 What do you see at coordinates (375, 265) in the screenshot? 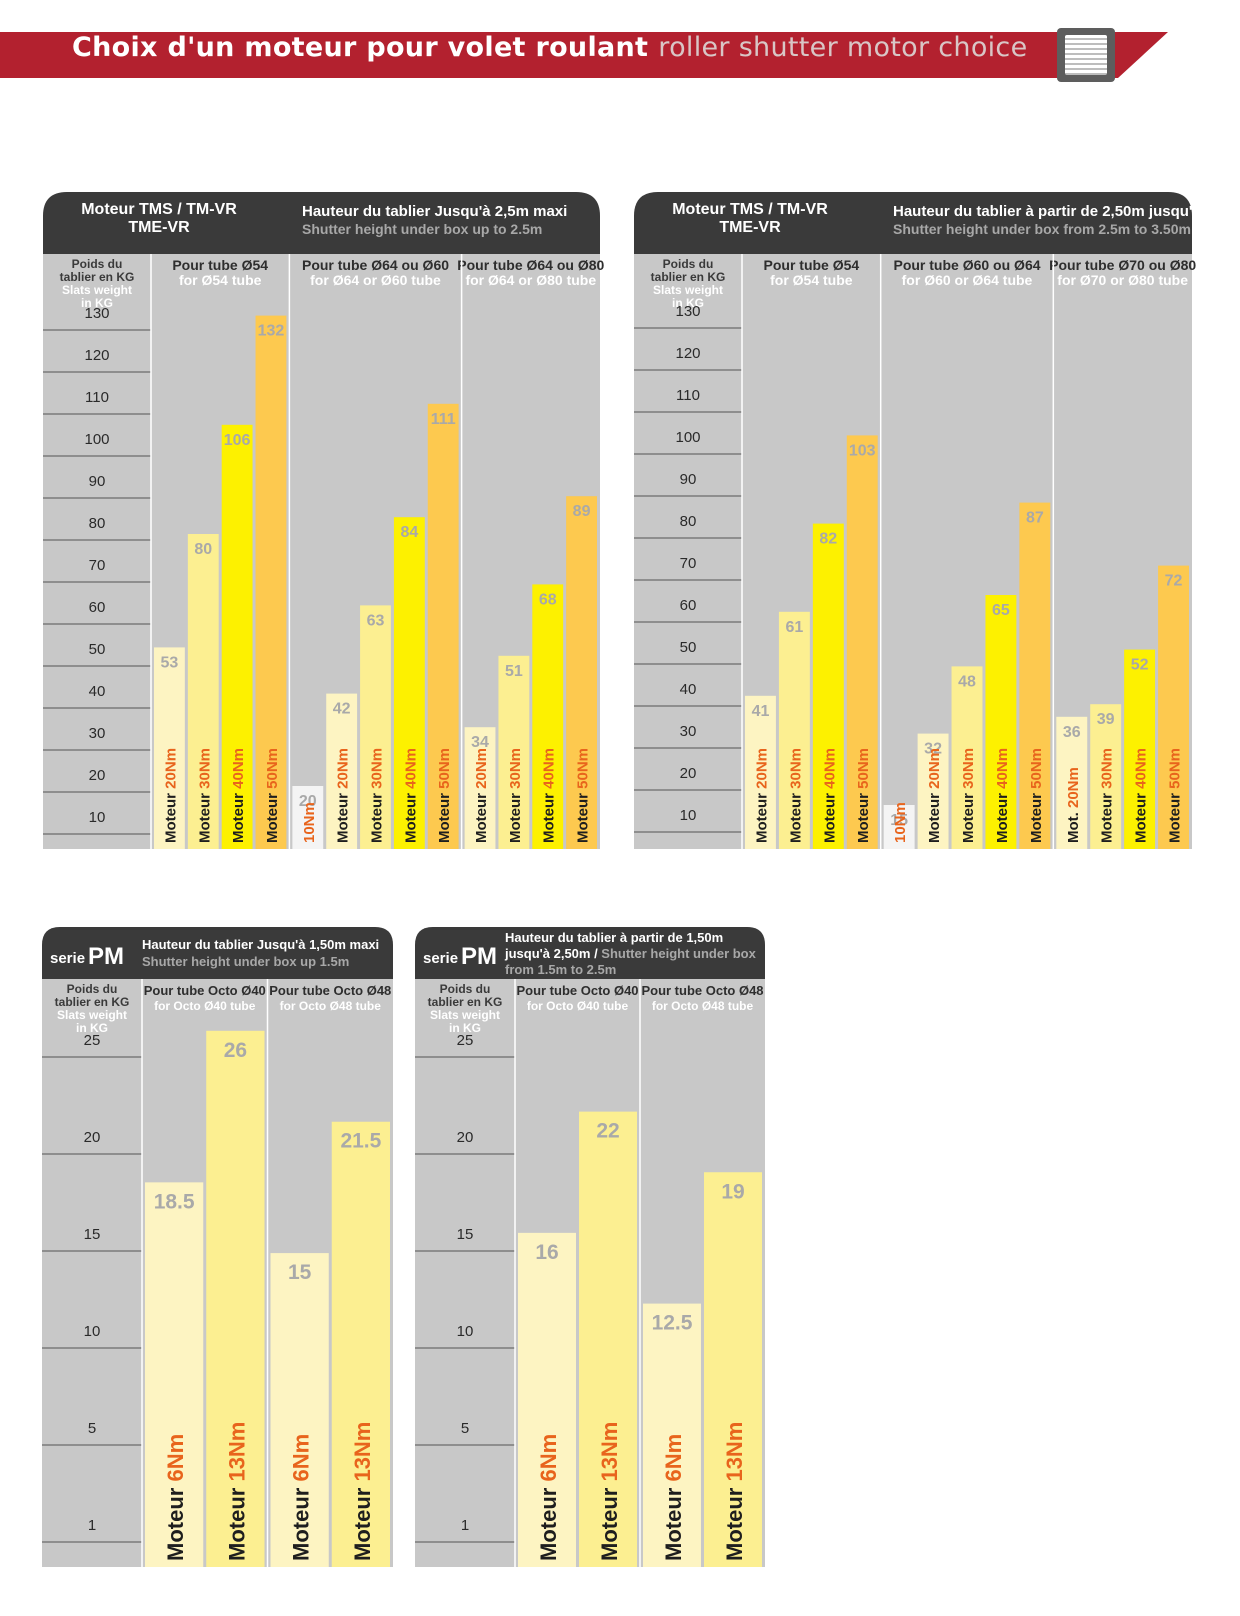
I see `group-title-fr: Pour tube Ø64 ou Ø60` at bounding box center [375, 265].